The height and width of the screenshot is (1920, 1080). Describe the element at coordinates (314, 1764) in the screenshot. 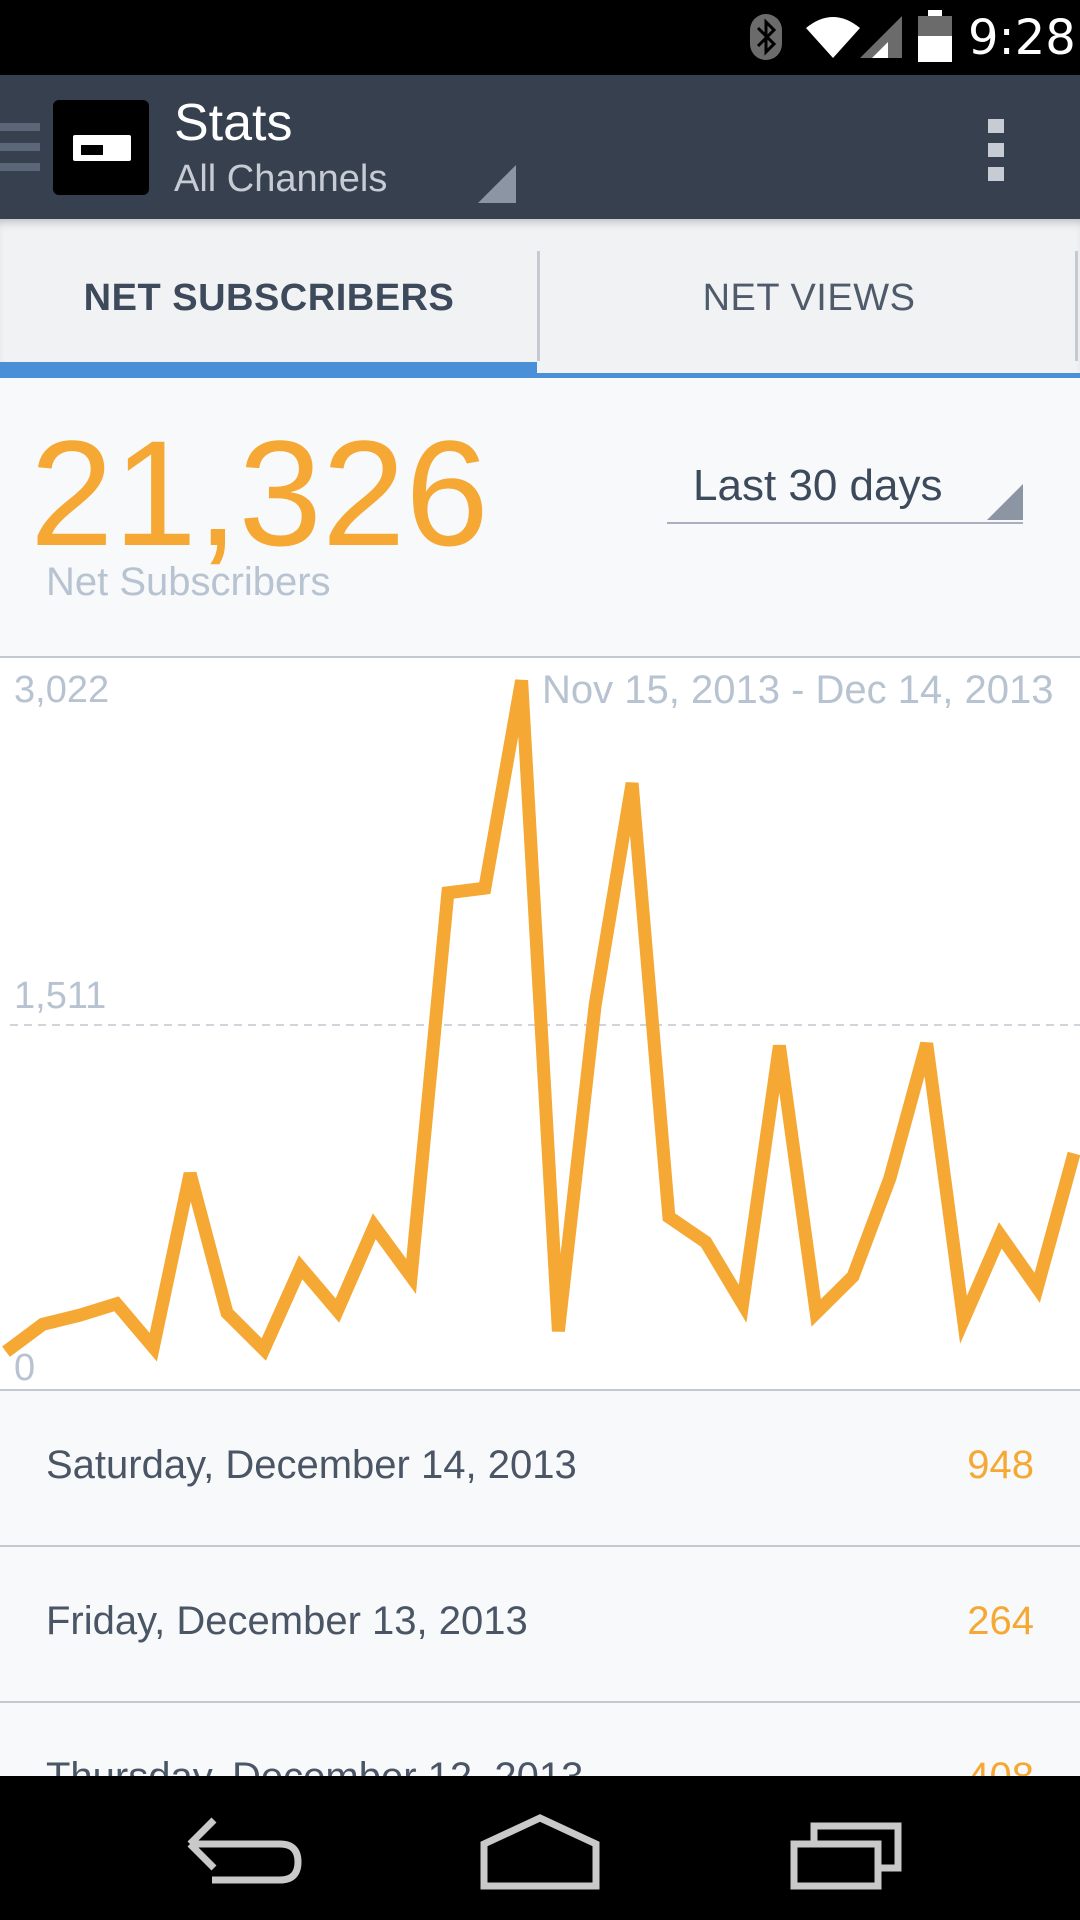

I see `list-item-date: Thursday, December 12, 2013` at that location.